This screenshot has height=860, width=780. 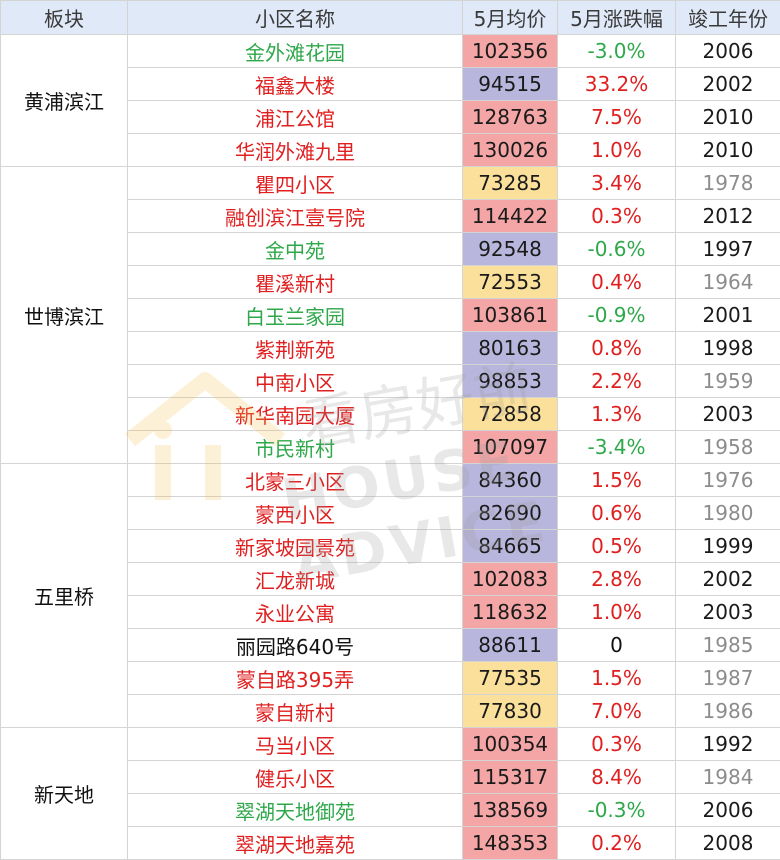 I want to click on price-change-cell: 3.4%, so click(x=617, y=183).